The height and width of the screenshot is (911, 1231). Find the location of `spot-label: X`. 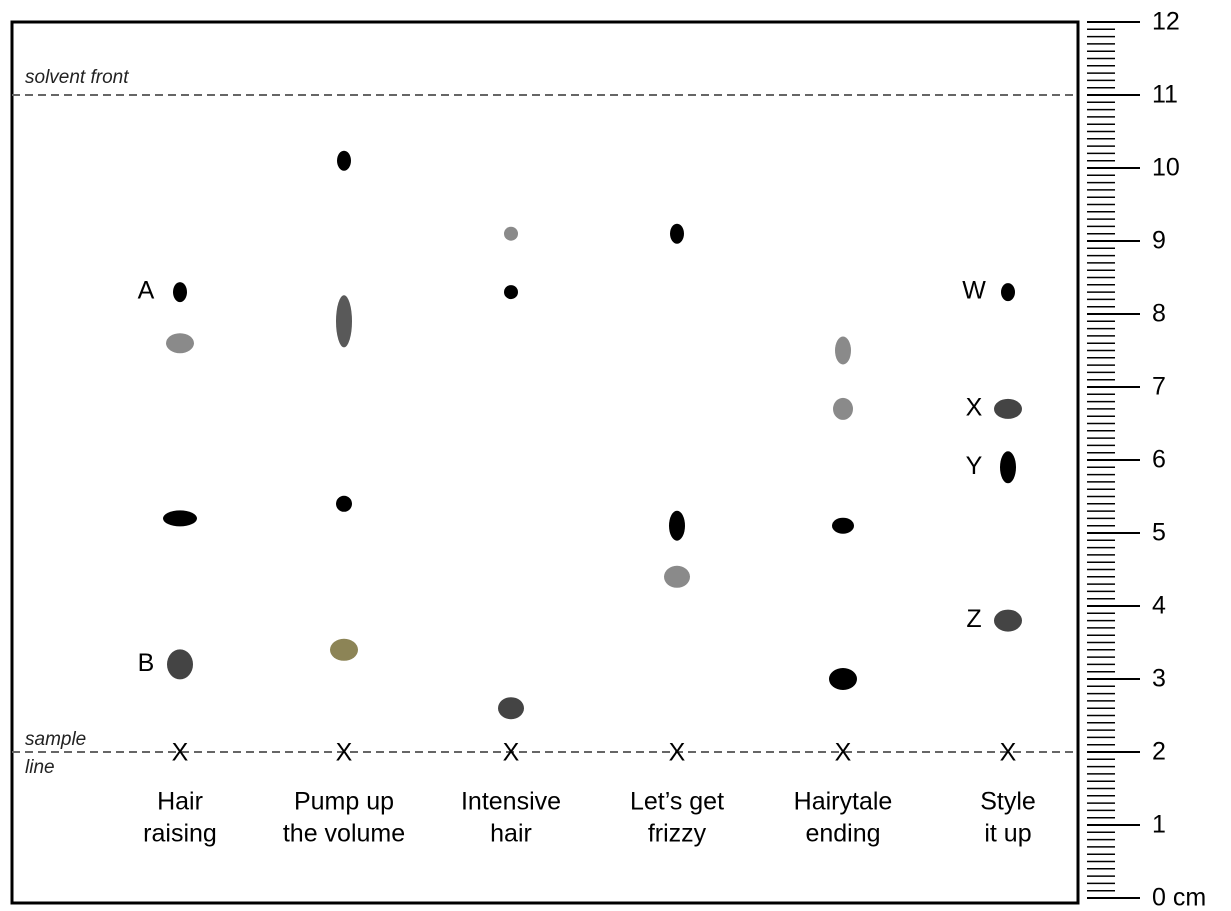

spot-label: X is located at coordinates (974, 408).